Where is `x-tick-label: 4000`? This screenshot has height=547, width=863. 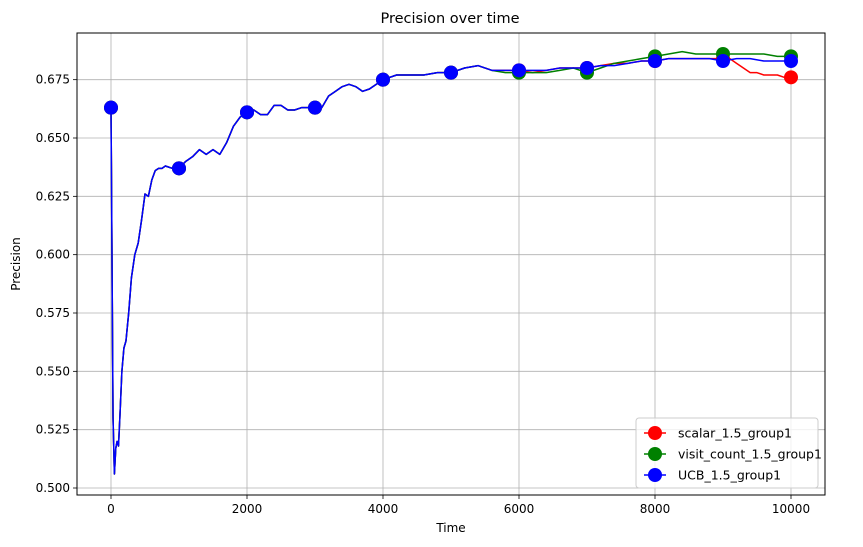 x-tick-label: 4000 is located at coordinates (383, 509).